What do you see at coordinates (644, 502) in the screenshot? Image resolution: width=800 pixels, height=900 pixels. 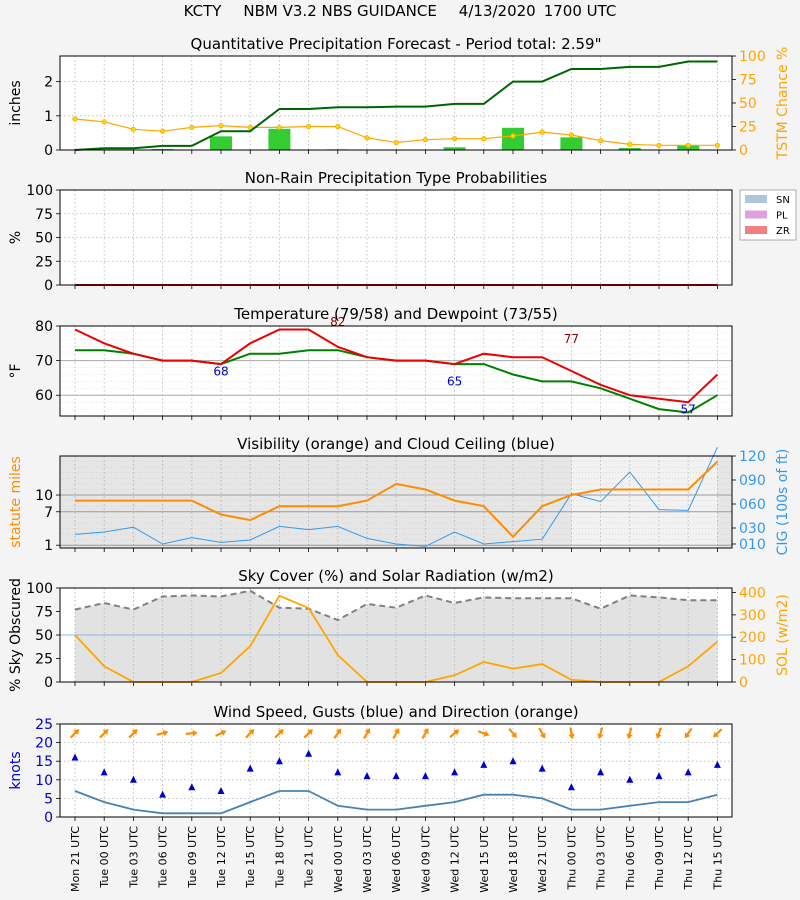 I see `shaded-region` at bounding box center [644, 502].